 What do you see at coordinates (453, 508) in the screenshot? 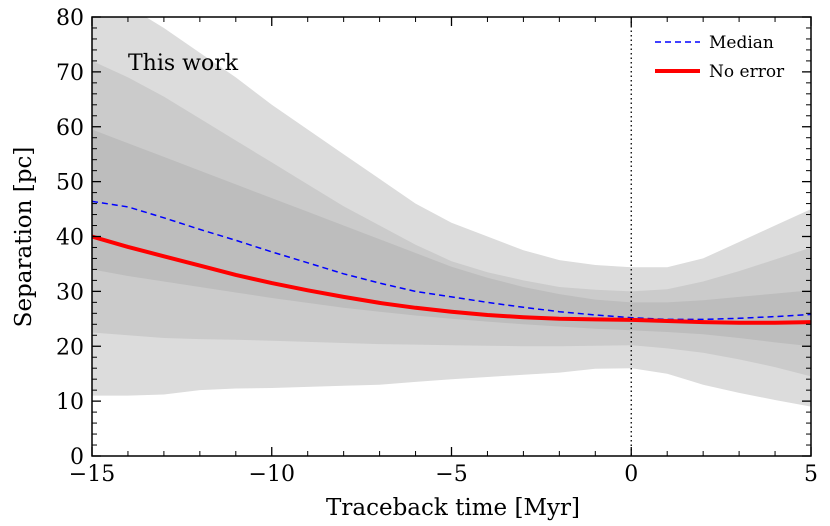
I see `x-axis-label: Traceback time [Myr]` at bounding box center [453, 508].